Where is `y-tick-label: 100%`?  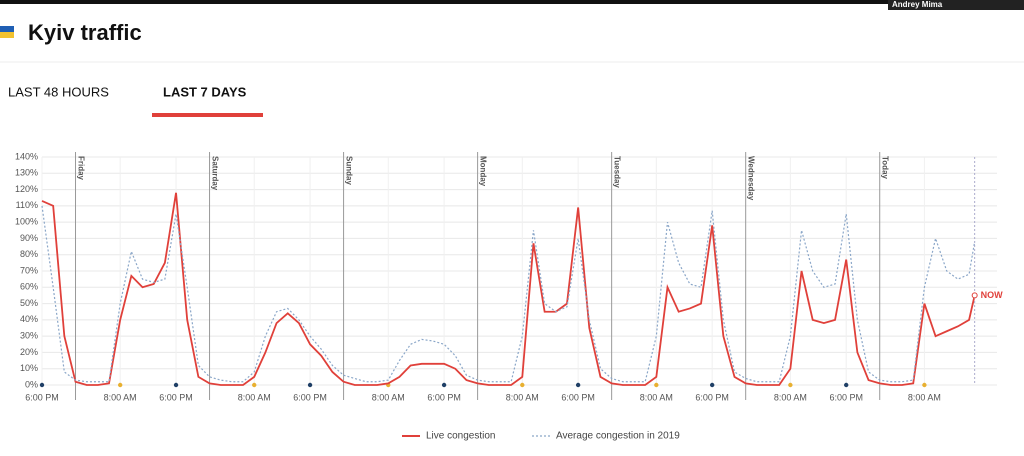
y-tick-label: 100% is located at coordinates (26, 222).